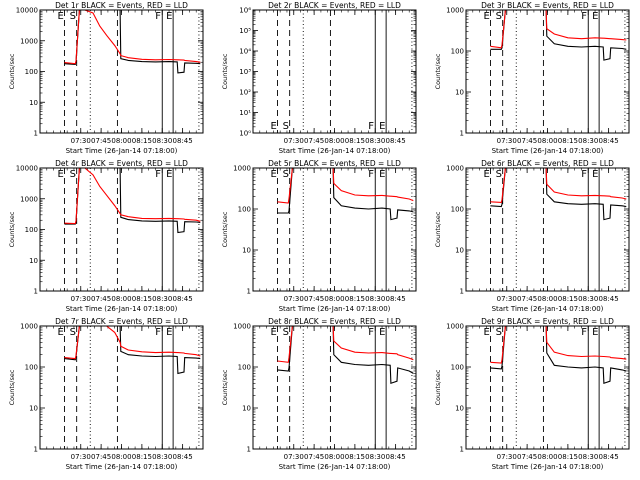  Describe the element at coordinates (245, 52) in the screenshot. I see `y-tick-label: 10⁴` at that location.